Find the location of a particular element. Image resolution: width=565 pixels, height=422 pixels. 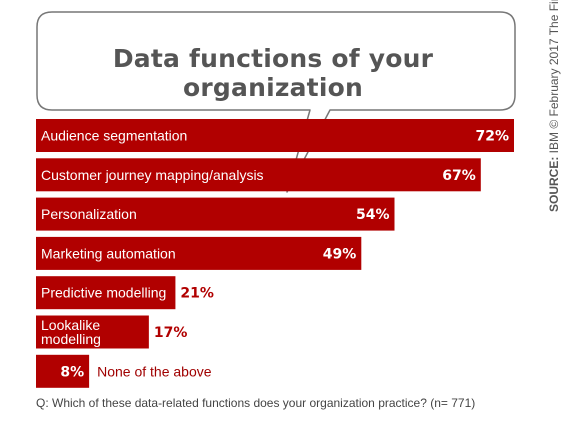

bar-value-label: 8% is located at coordinates (72, 372).